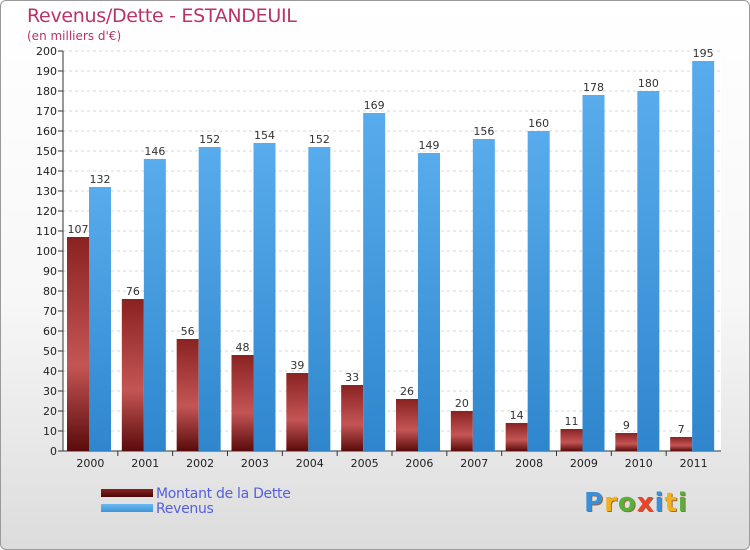 The width and height of the screenshot is (750, 550). Describe the element at coordinates (127, 493) in the screenshot. I see `legend-swatch-dette` at that location.